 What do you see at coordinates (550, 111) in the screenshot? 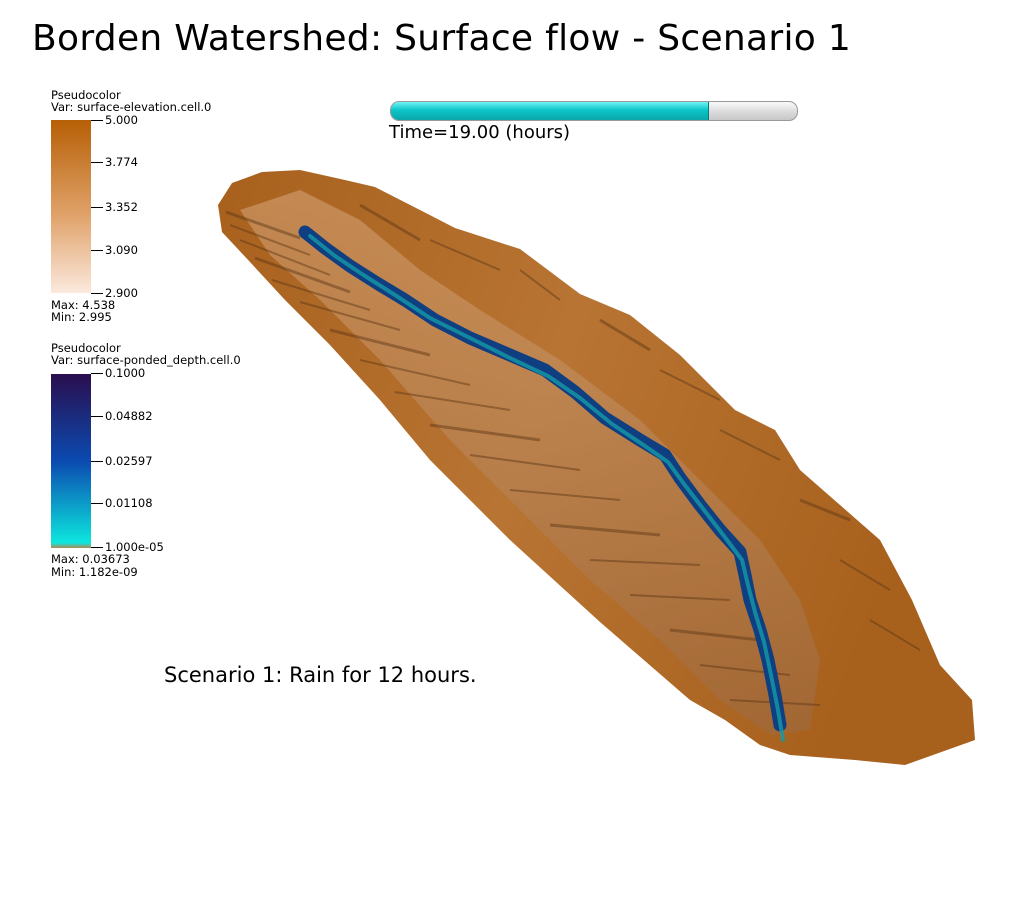
I see `time-progress-fill` at bounding box center [550, 111].